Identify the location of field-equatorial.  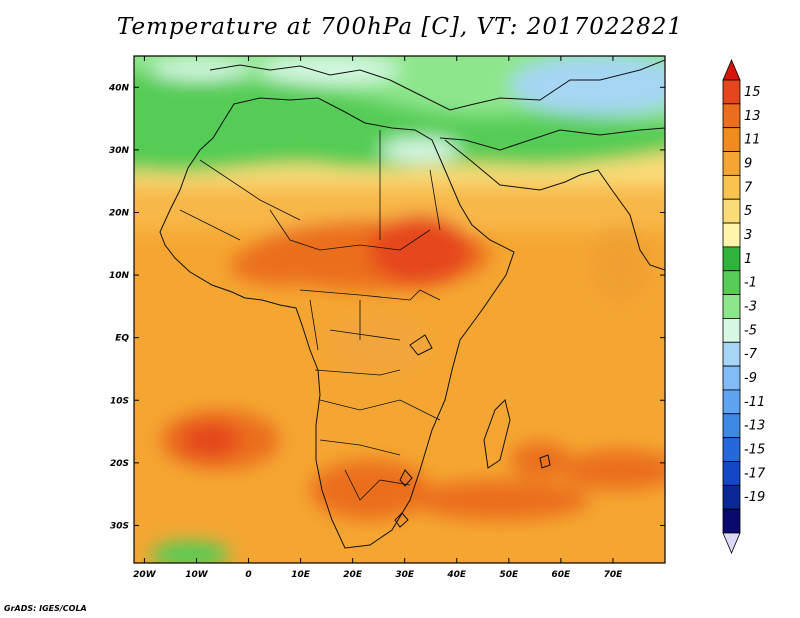
(380, 345).